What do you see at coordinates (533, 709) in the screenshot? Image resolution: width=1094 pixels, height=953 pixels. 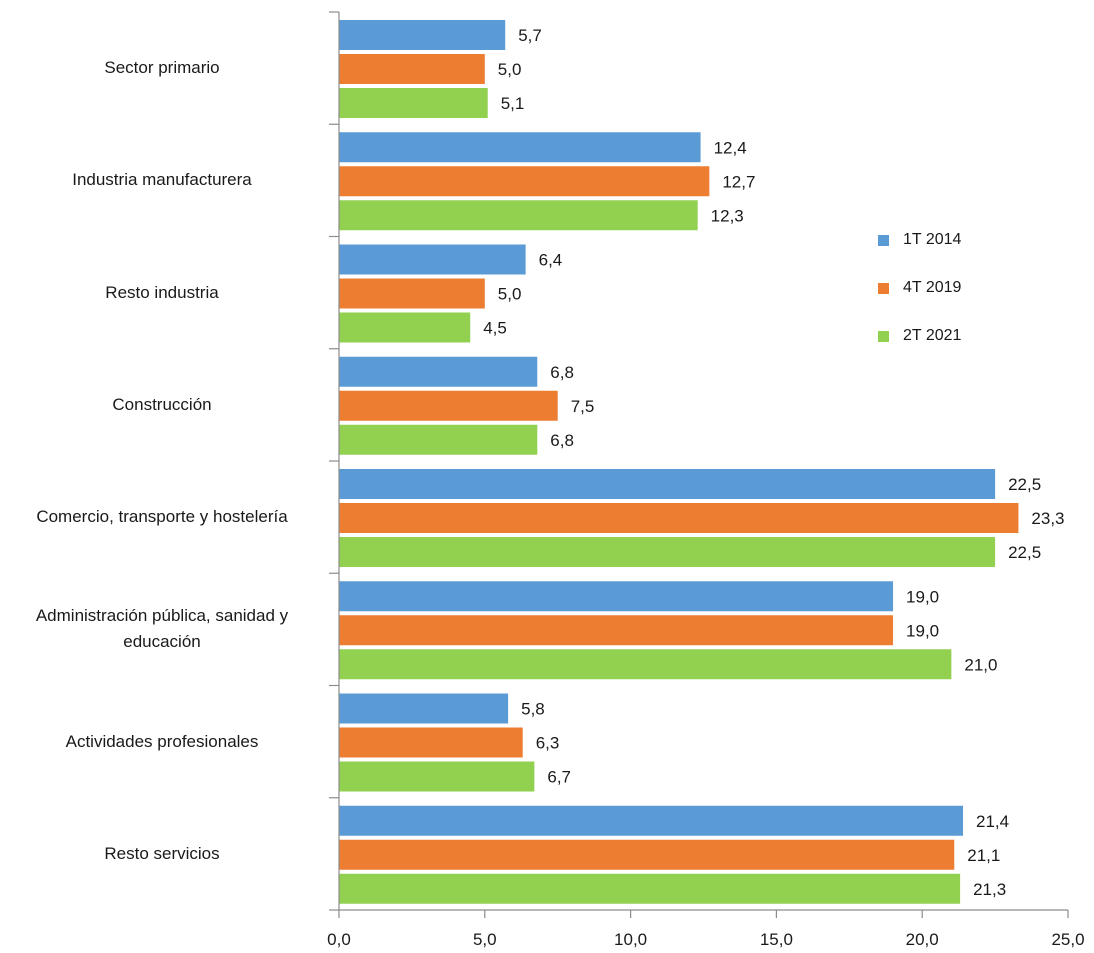 I see `data-label-6-0: 5,8` at bounding box center [533, 709].